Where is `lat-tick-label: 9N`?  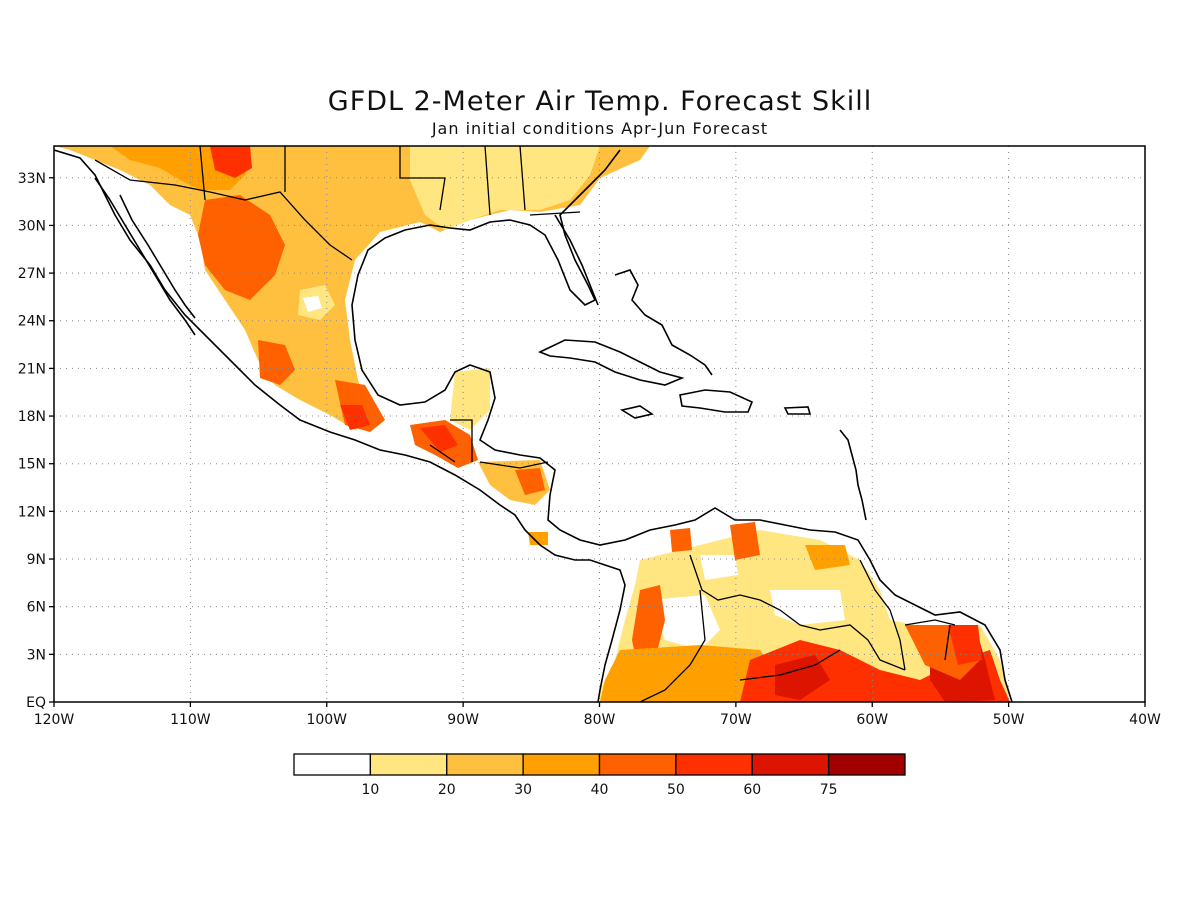
lat-tick-label: 9N is located at coordinates (36, 560).